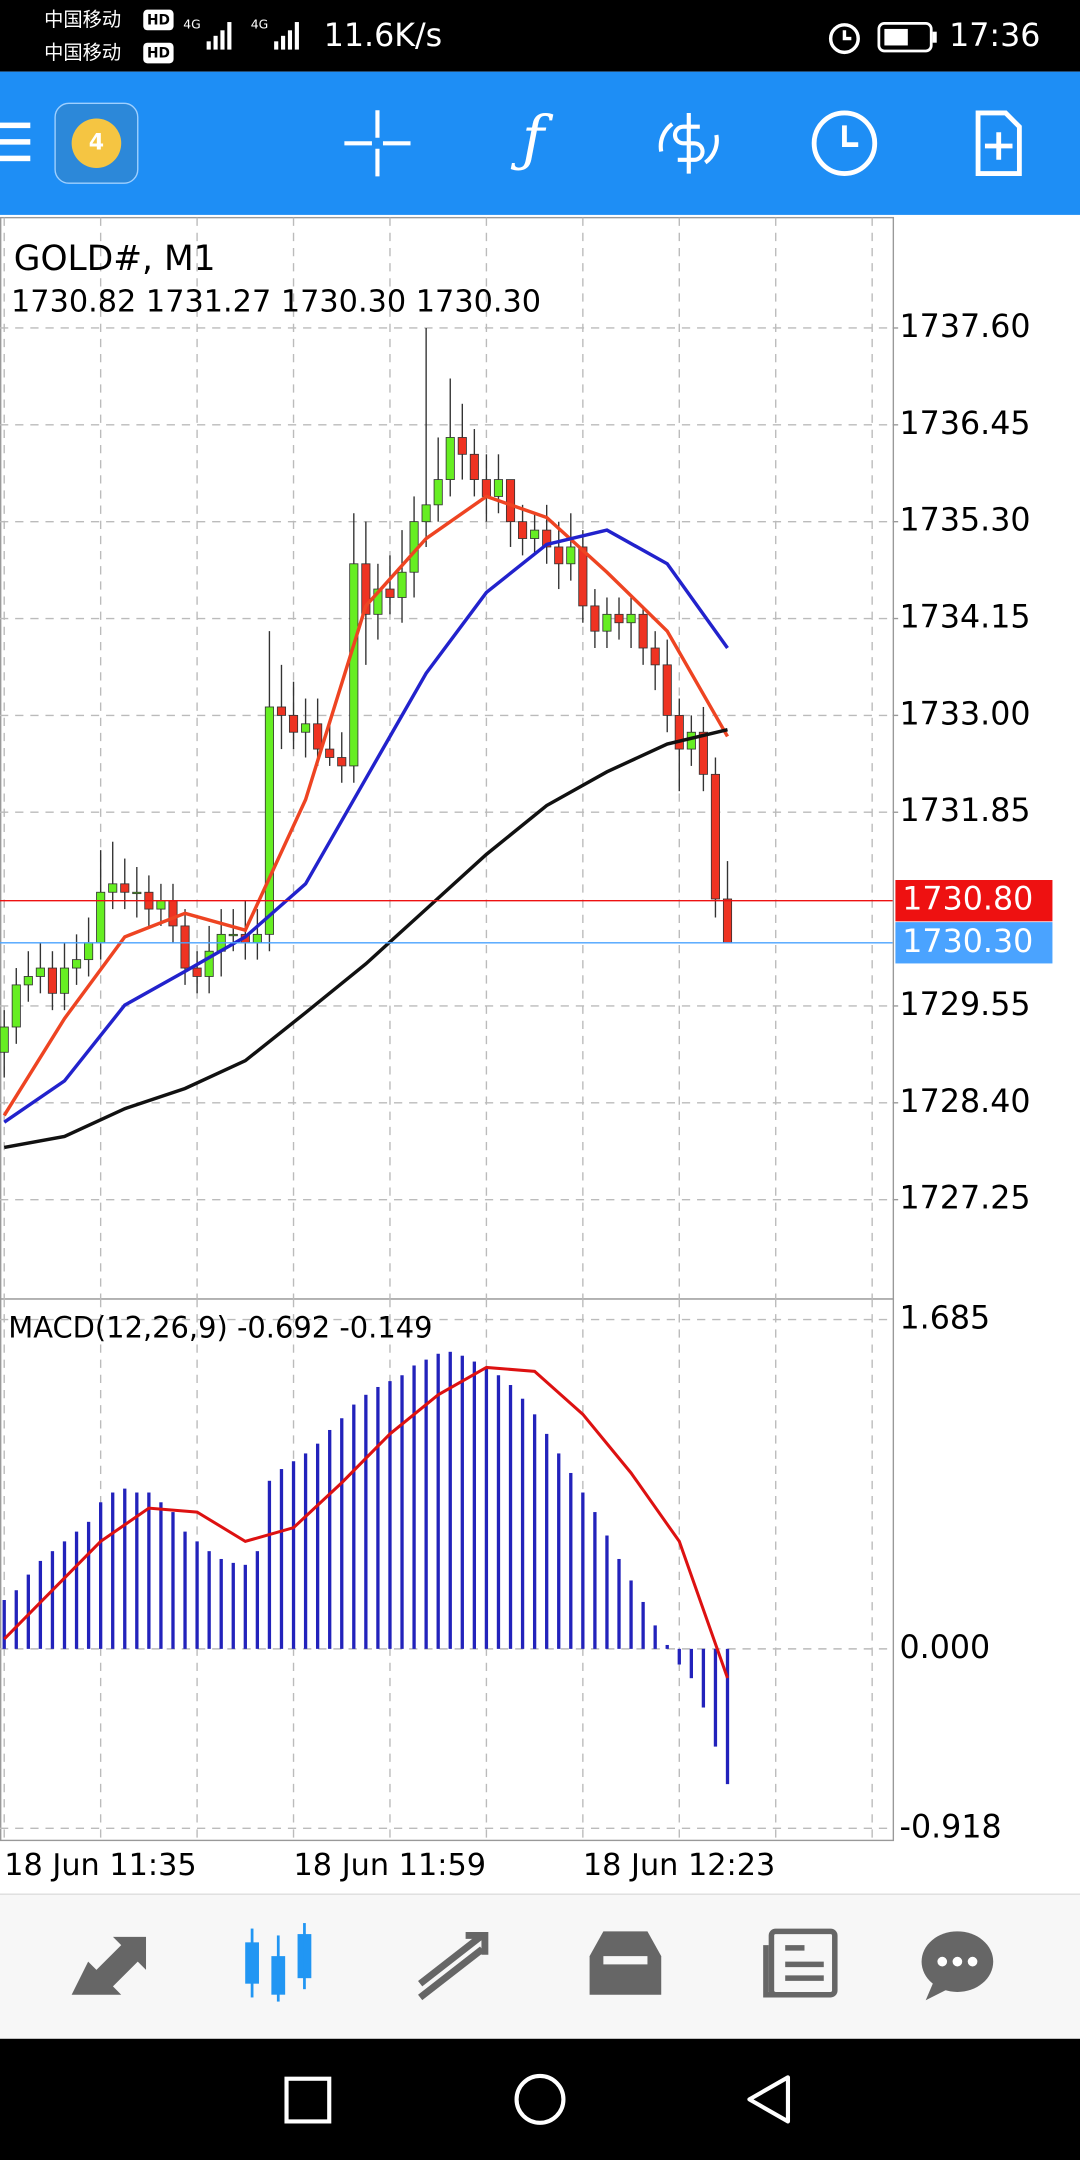 The image size is (1080, 2160). Describe the element at coordinates (278, 1962) in the screenshot. I see `nav-chart` at that location.